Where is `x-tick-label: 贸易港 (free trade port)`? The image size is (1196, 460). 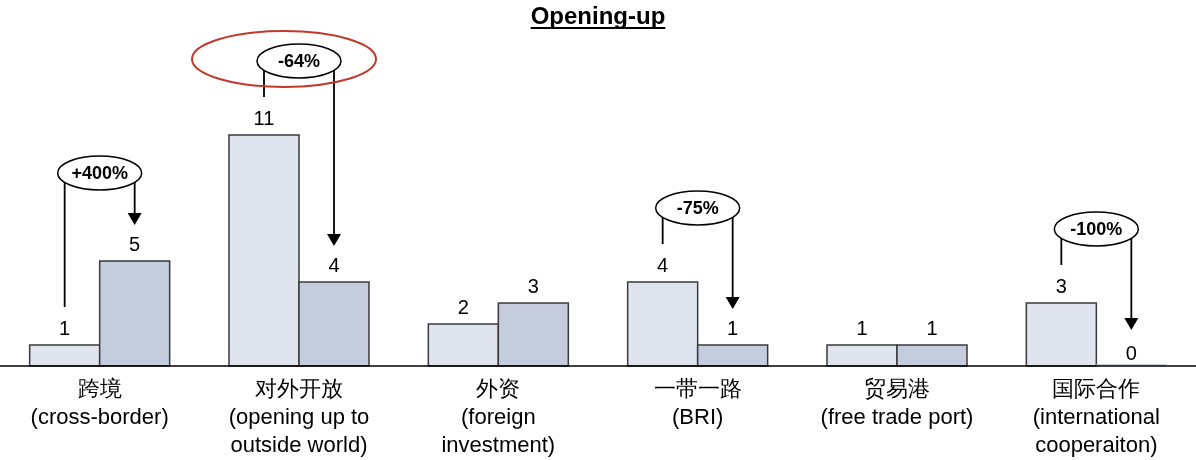 x-tick-label: 贸易港 (free trade port) is located at coordinates (897, 402).